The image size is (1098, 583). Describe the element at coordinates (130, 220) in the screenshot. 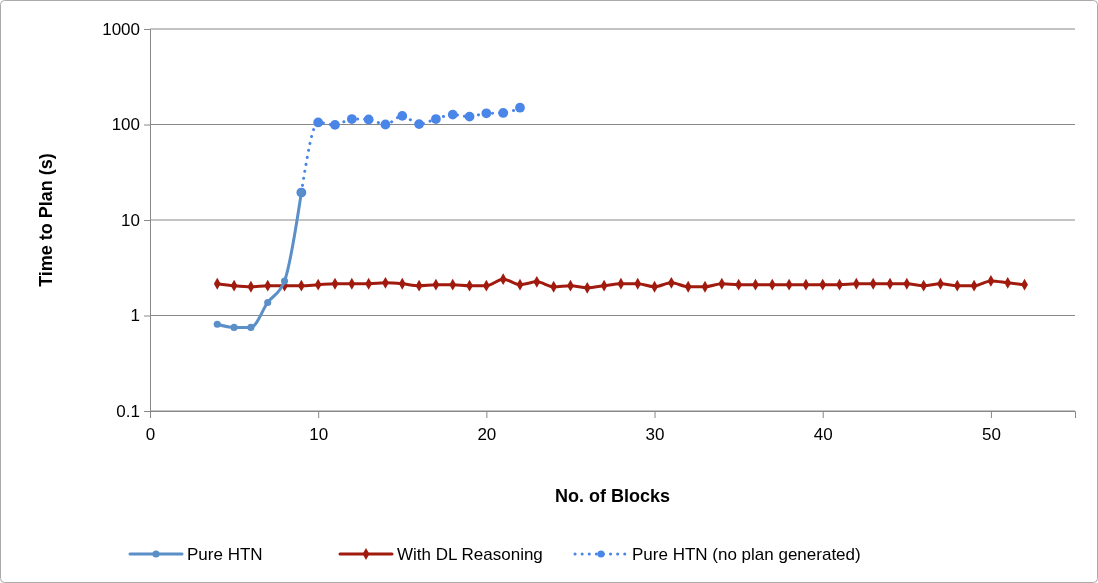

I see `y-tick-label: 10` at that location.